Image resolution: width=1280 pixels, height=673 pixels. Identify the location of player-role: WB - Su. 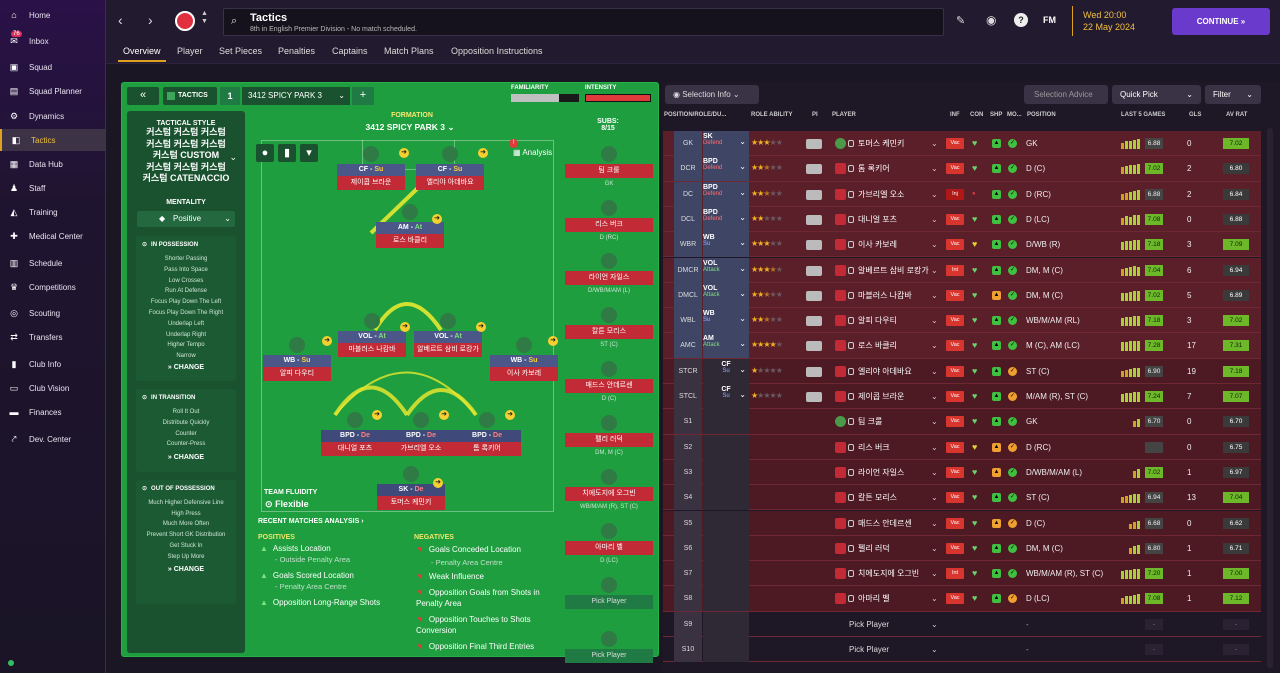
(297, 361).